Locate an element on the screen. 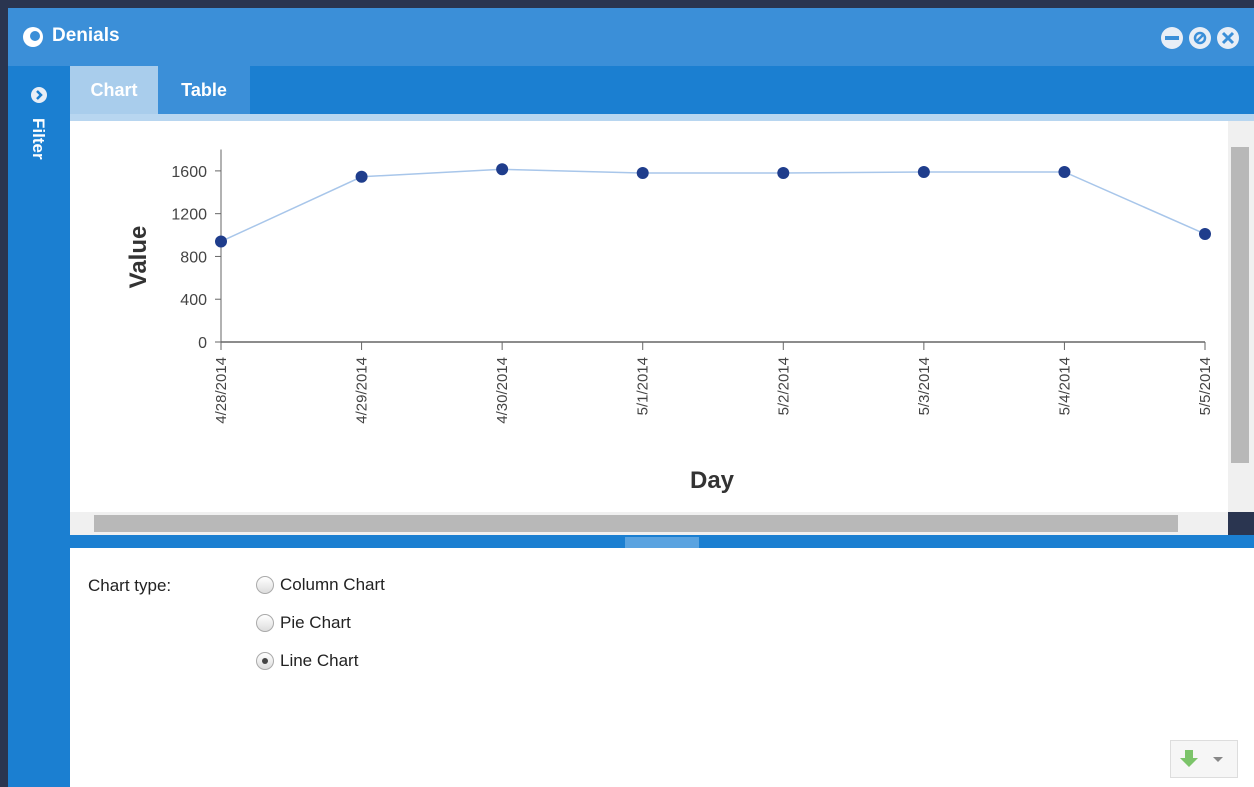 This screenshot has height=787, width=1254. tab: Table is located at coordinates (204, 90).